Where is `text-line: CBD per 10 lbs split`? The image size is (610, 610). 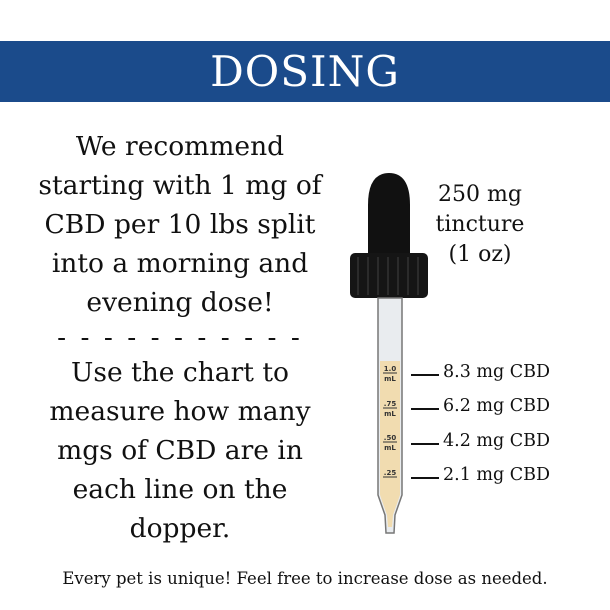
text-line: CBD per 10 lbs split is located at coordinates (180, 224).